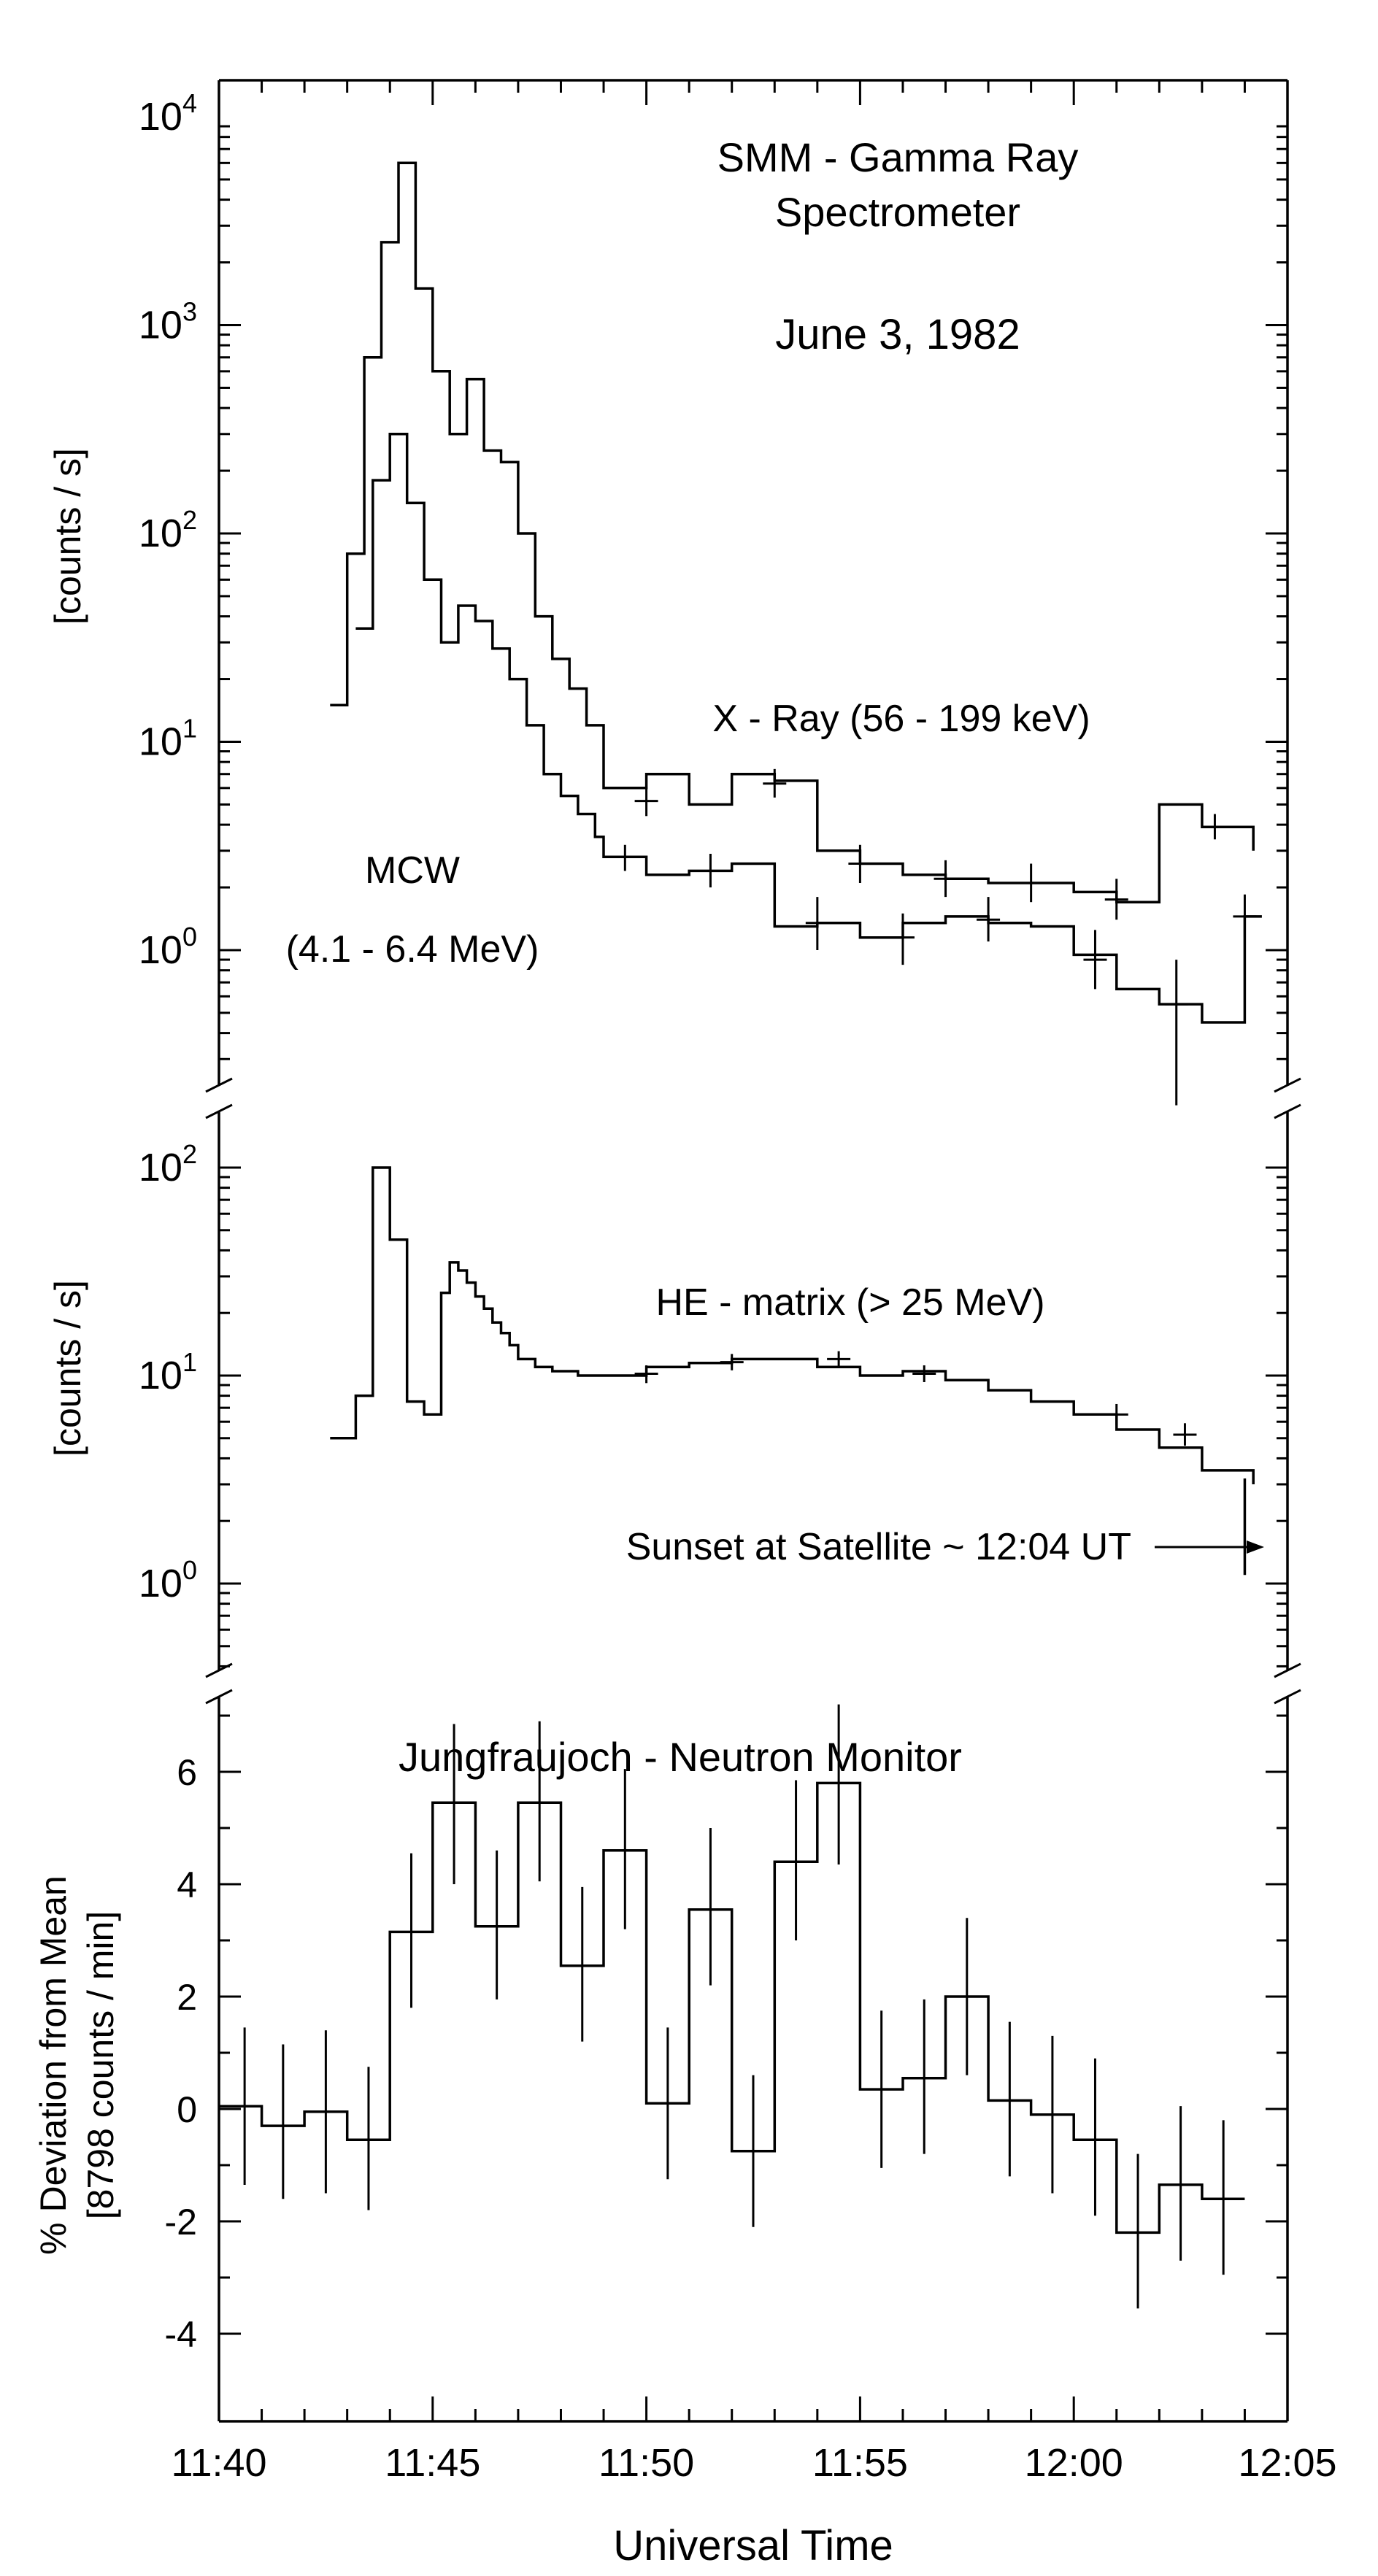 Image resolution: width=1378 pixels, height=2576 pixels. Describe the element at coordinates (1256, 1547) in the screenshot. I see `sunset-arrow-head` at that location.